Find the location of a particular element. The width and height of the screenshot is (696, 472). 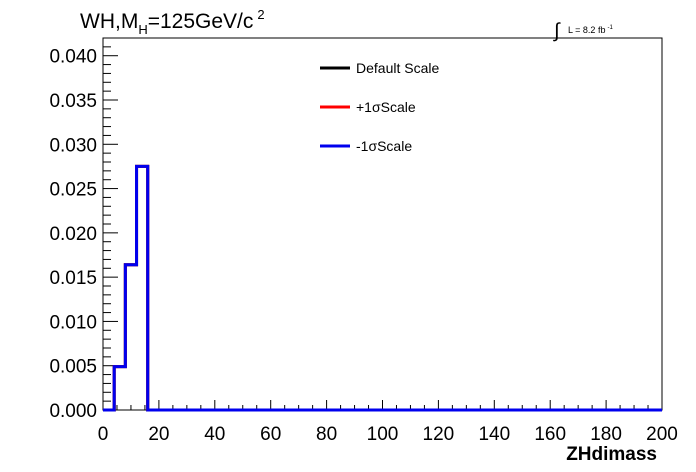

x-tick-label: 80 is located at coordinates (326, 434).